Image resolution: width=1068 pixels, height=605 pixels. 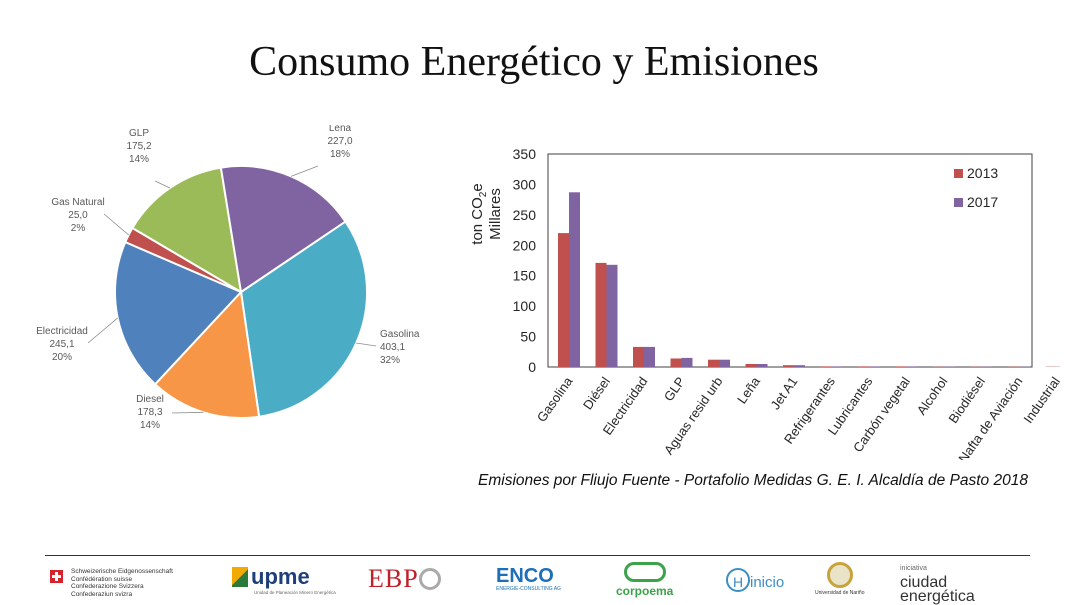 I want to click on swiss-text-line: Confederazione Svizzera, so click(x=122, y=587).